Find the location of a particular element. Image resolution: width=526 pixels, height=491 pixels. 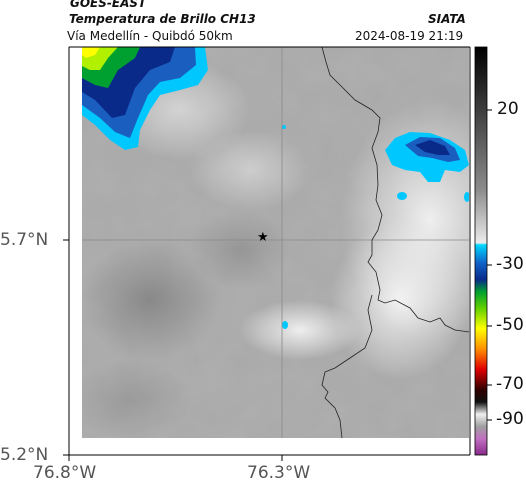

product-title: Temperatura de Brillo CH13 is located at coordinates (162, 19).